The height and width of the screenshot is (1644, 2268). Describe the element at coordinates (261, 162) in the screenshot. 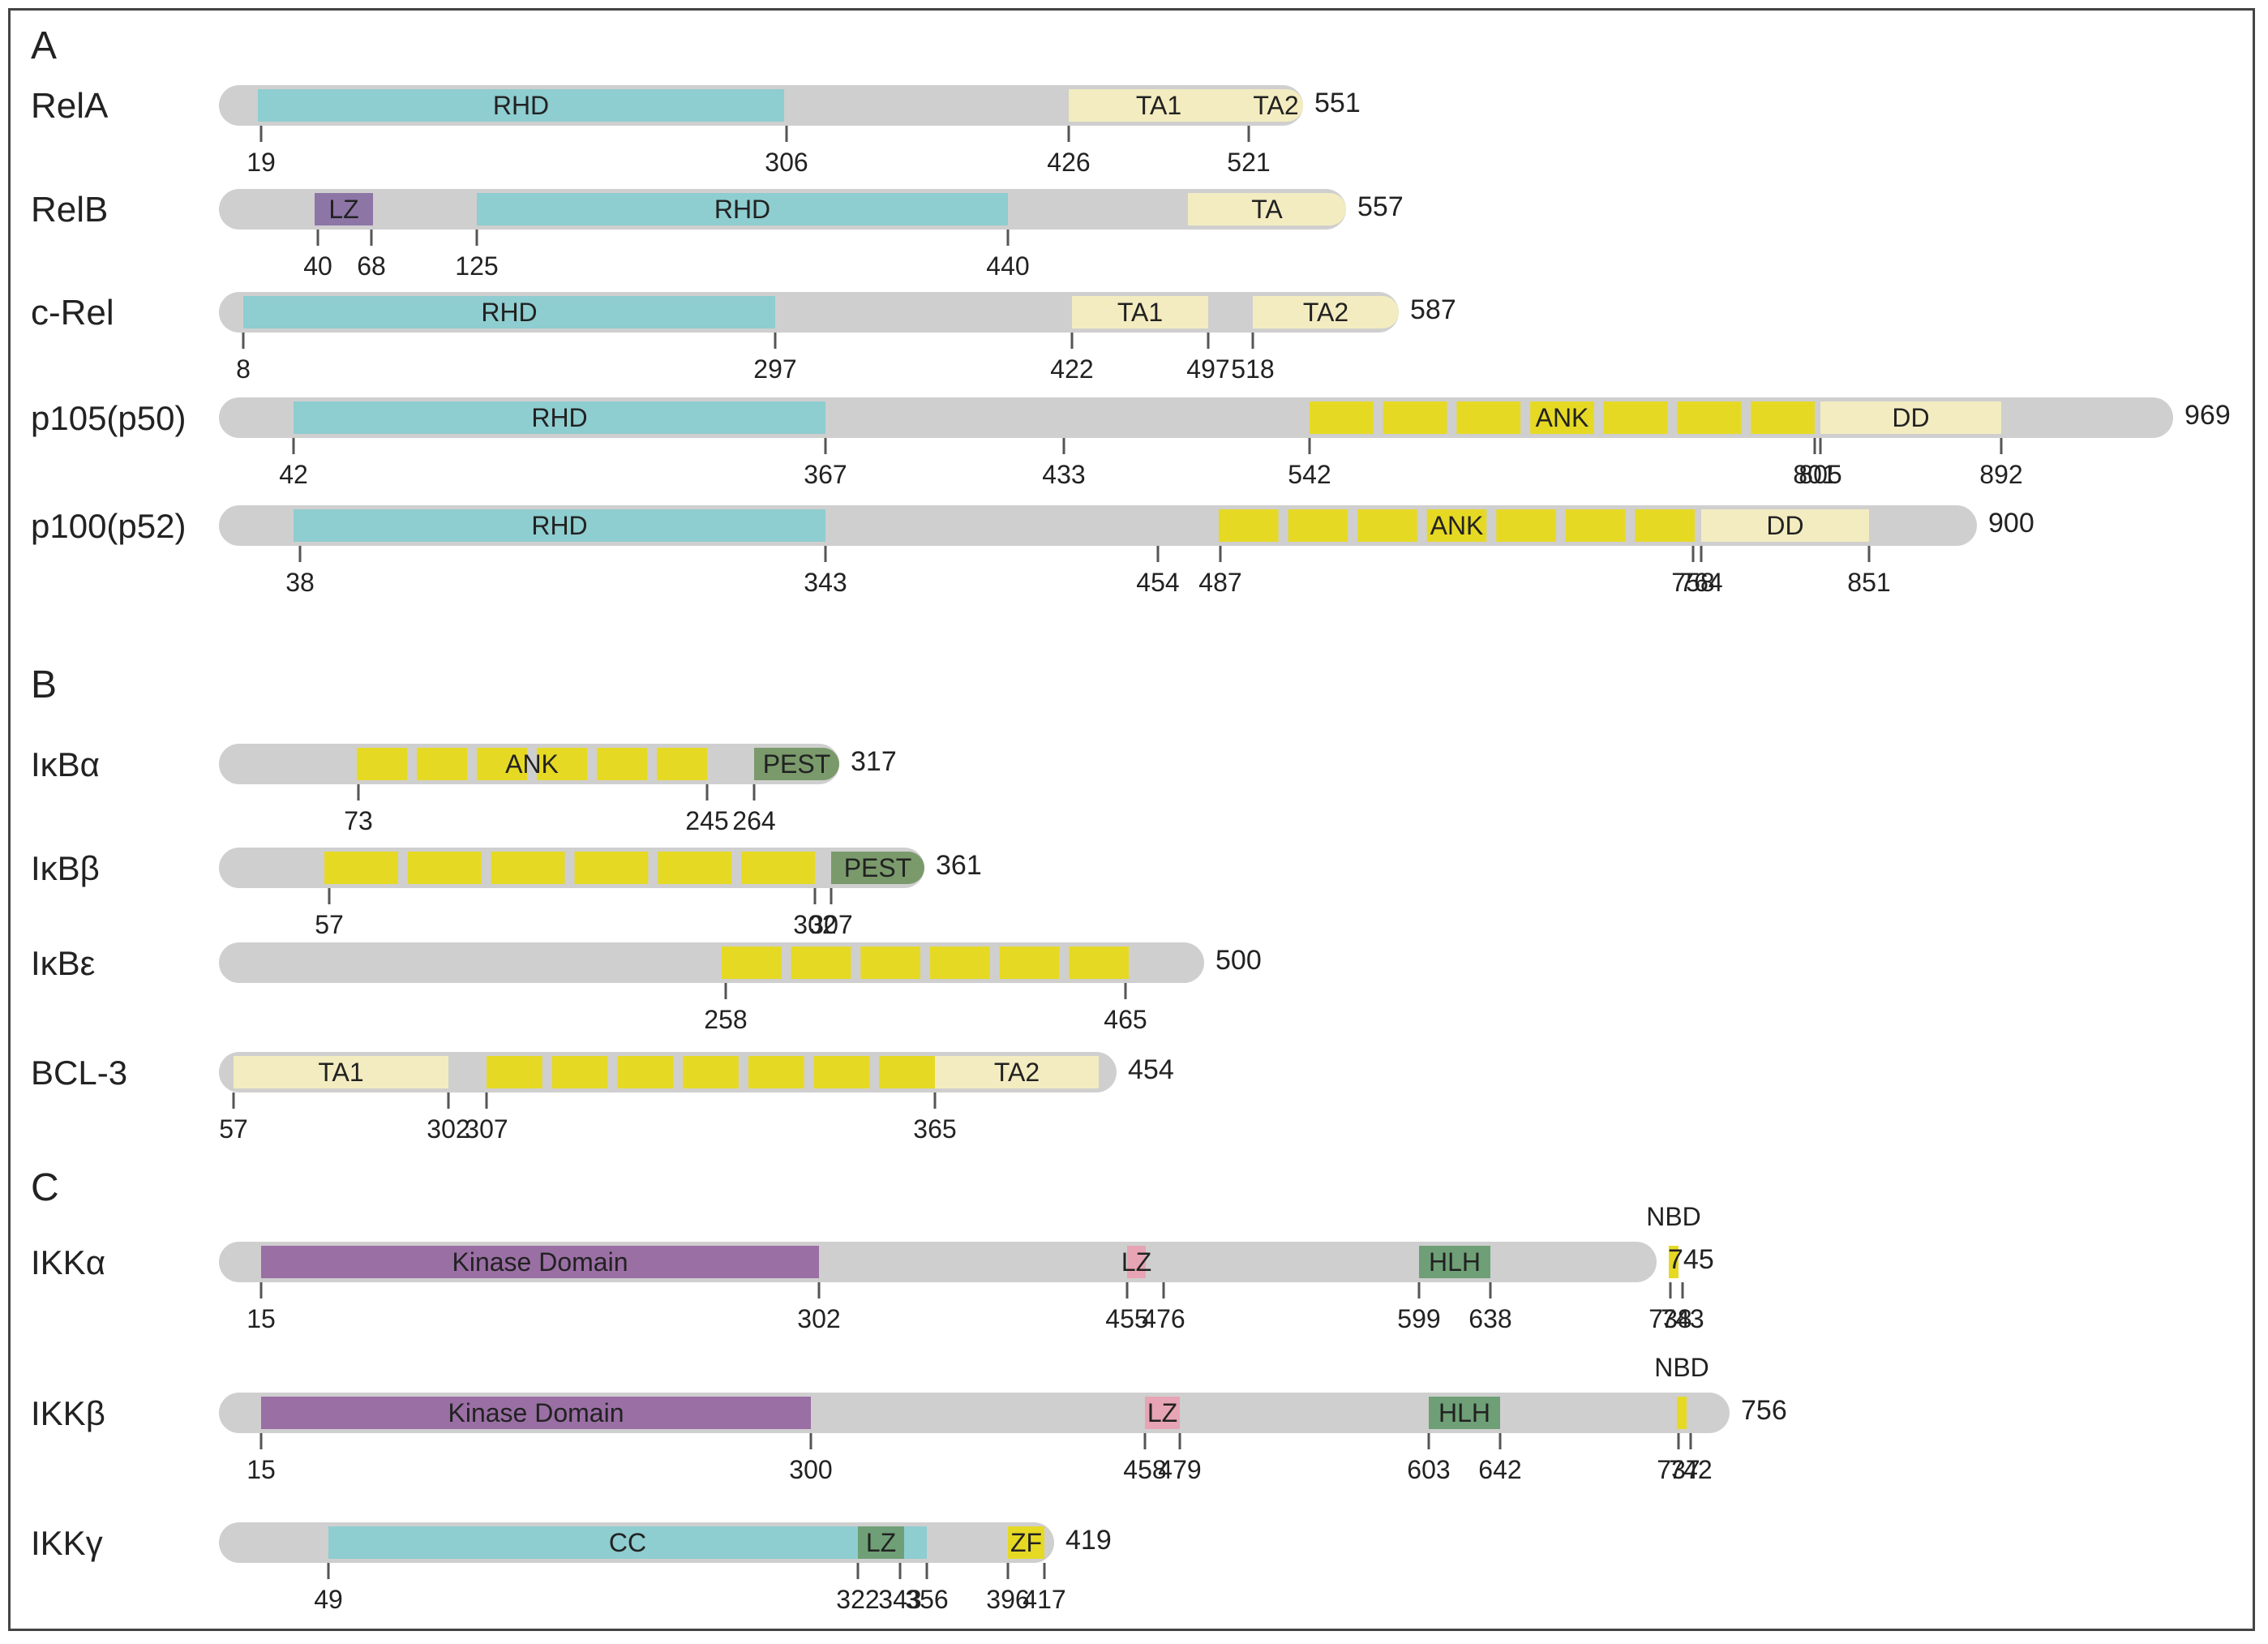

I see `protein-0-tick-label: 19` at that location.